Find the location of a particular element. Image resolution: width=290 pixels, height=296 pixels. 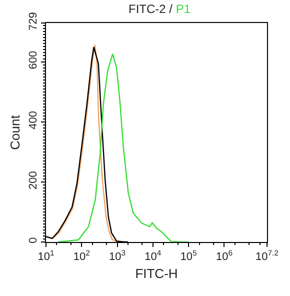

x-tick-label: 10$^{3}$ is located at coordinates (117, 256).